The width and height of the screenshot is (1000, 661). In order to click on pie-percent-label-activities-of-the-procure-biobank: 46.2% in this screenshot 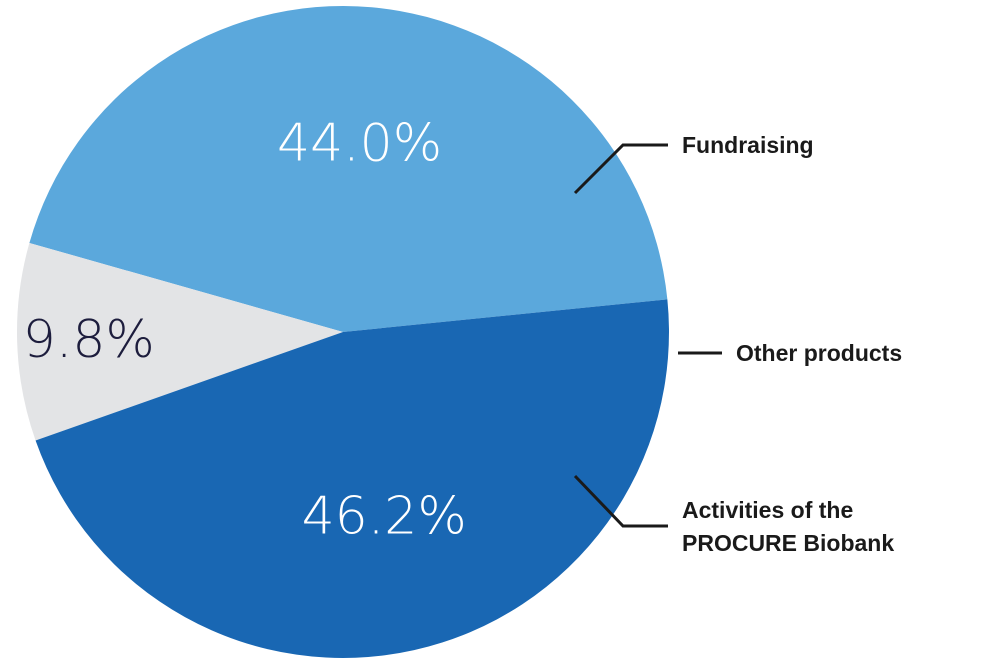, I will do `click(384, 517)`.